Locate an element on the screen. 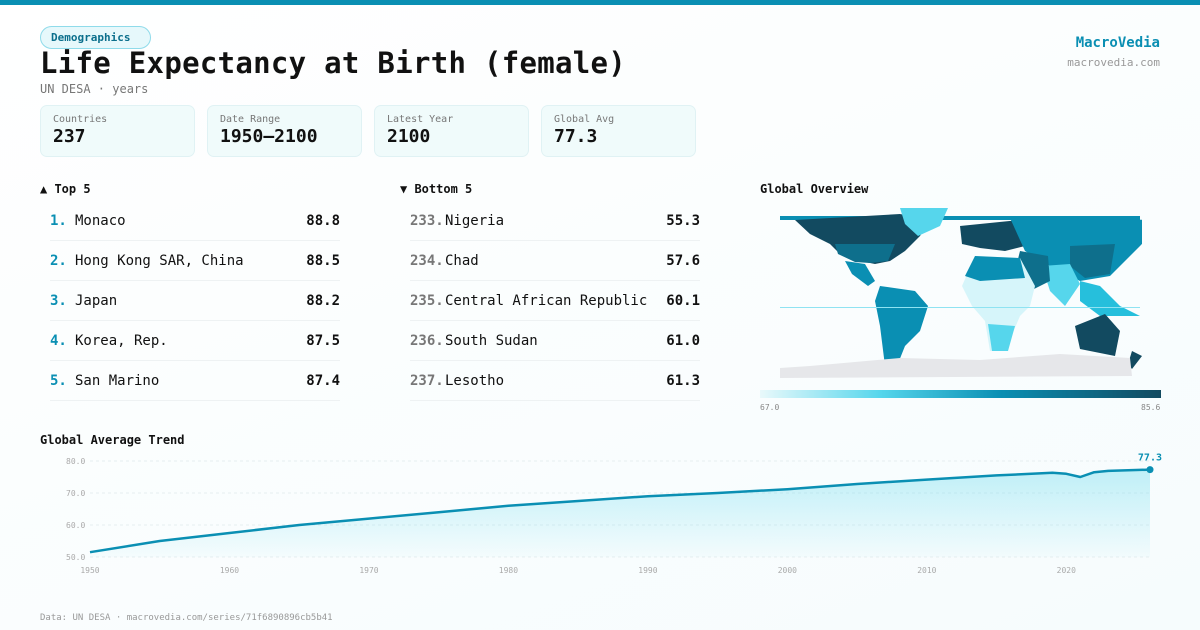  page-title: Life Expectancy at Birth (female) is located at coordinates (333, 63).